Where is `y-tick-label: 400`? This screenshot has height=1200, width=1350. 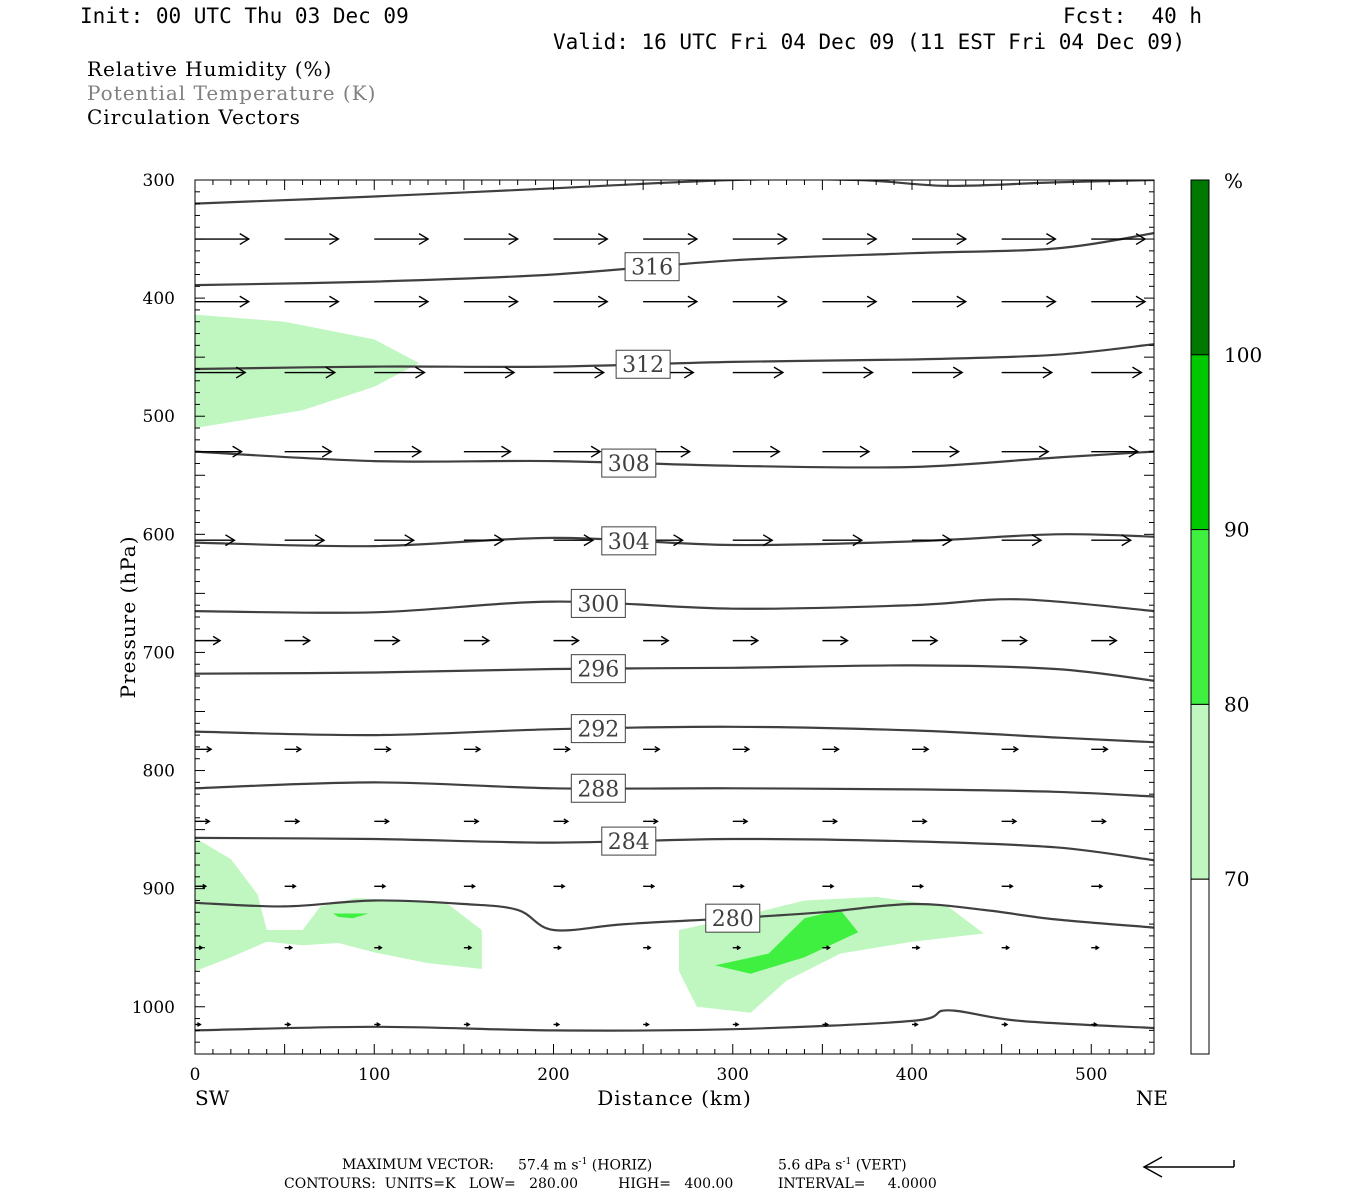 y-tick-label: 400 is located at coordinates (159, 299).